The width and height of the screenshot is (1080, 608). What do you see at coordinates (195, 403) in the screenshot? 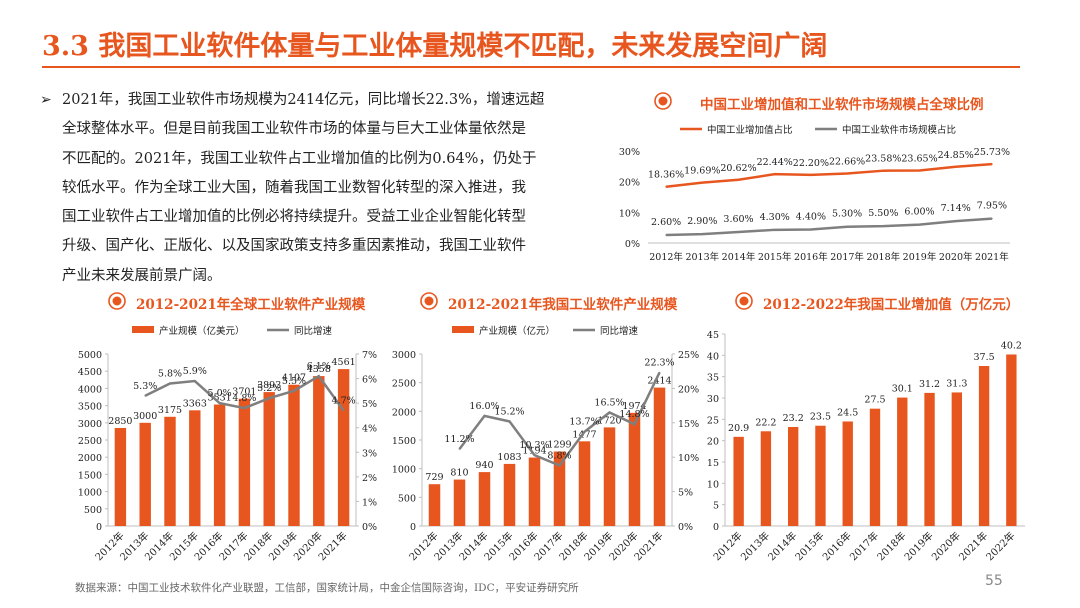
I see `bar-value-label: 3363` at bounding box center [195, 403].